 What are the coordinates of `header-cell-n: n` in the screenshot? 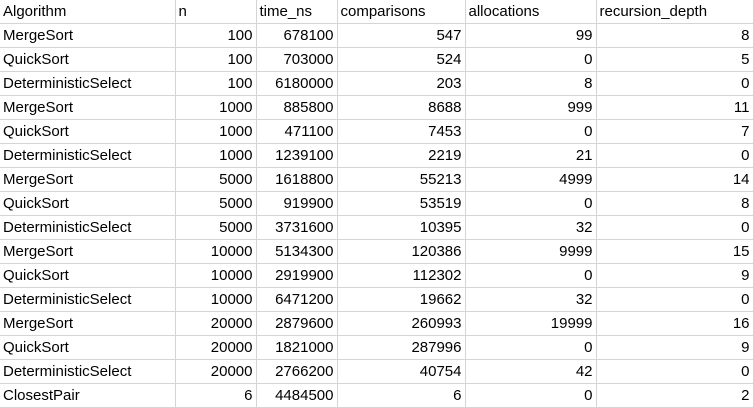 It's located at (215, 12).